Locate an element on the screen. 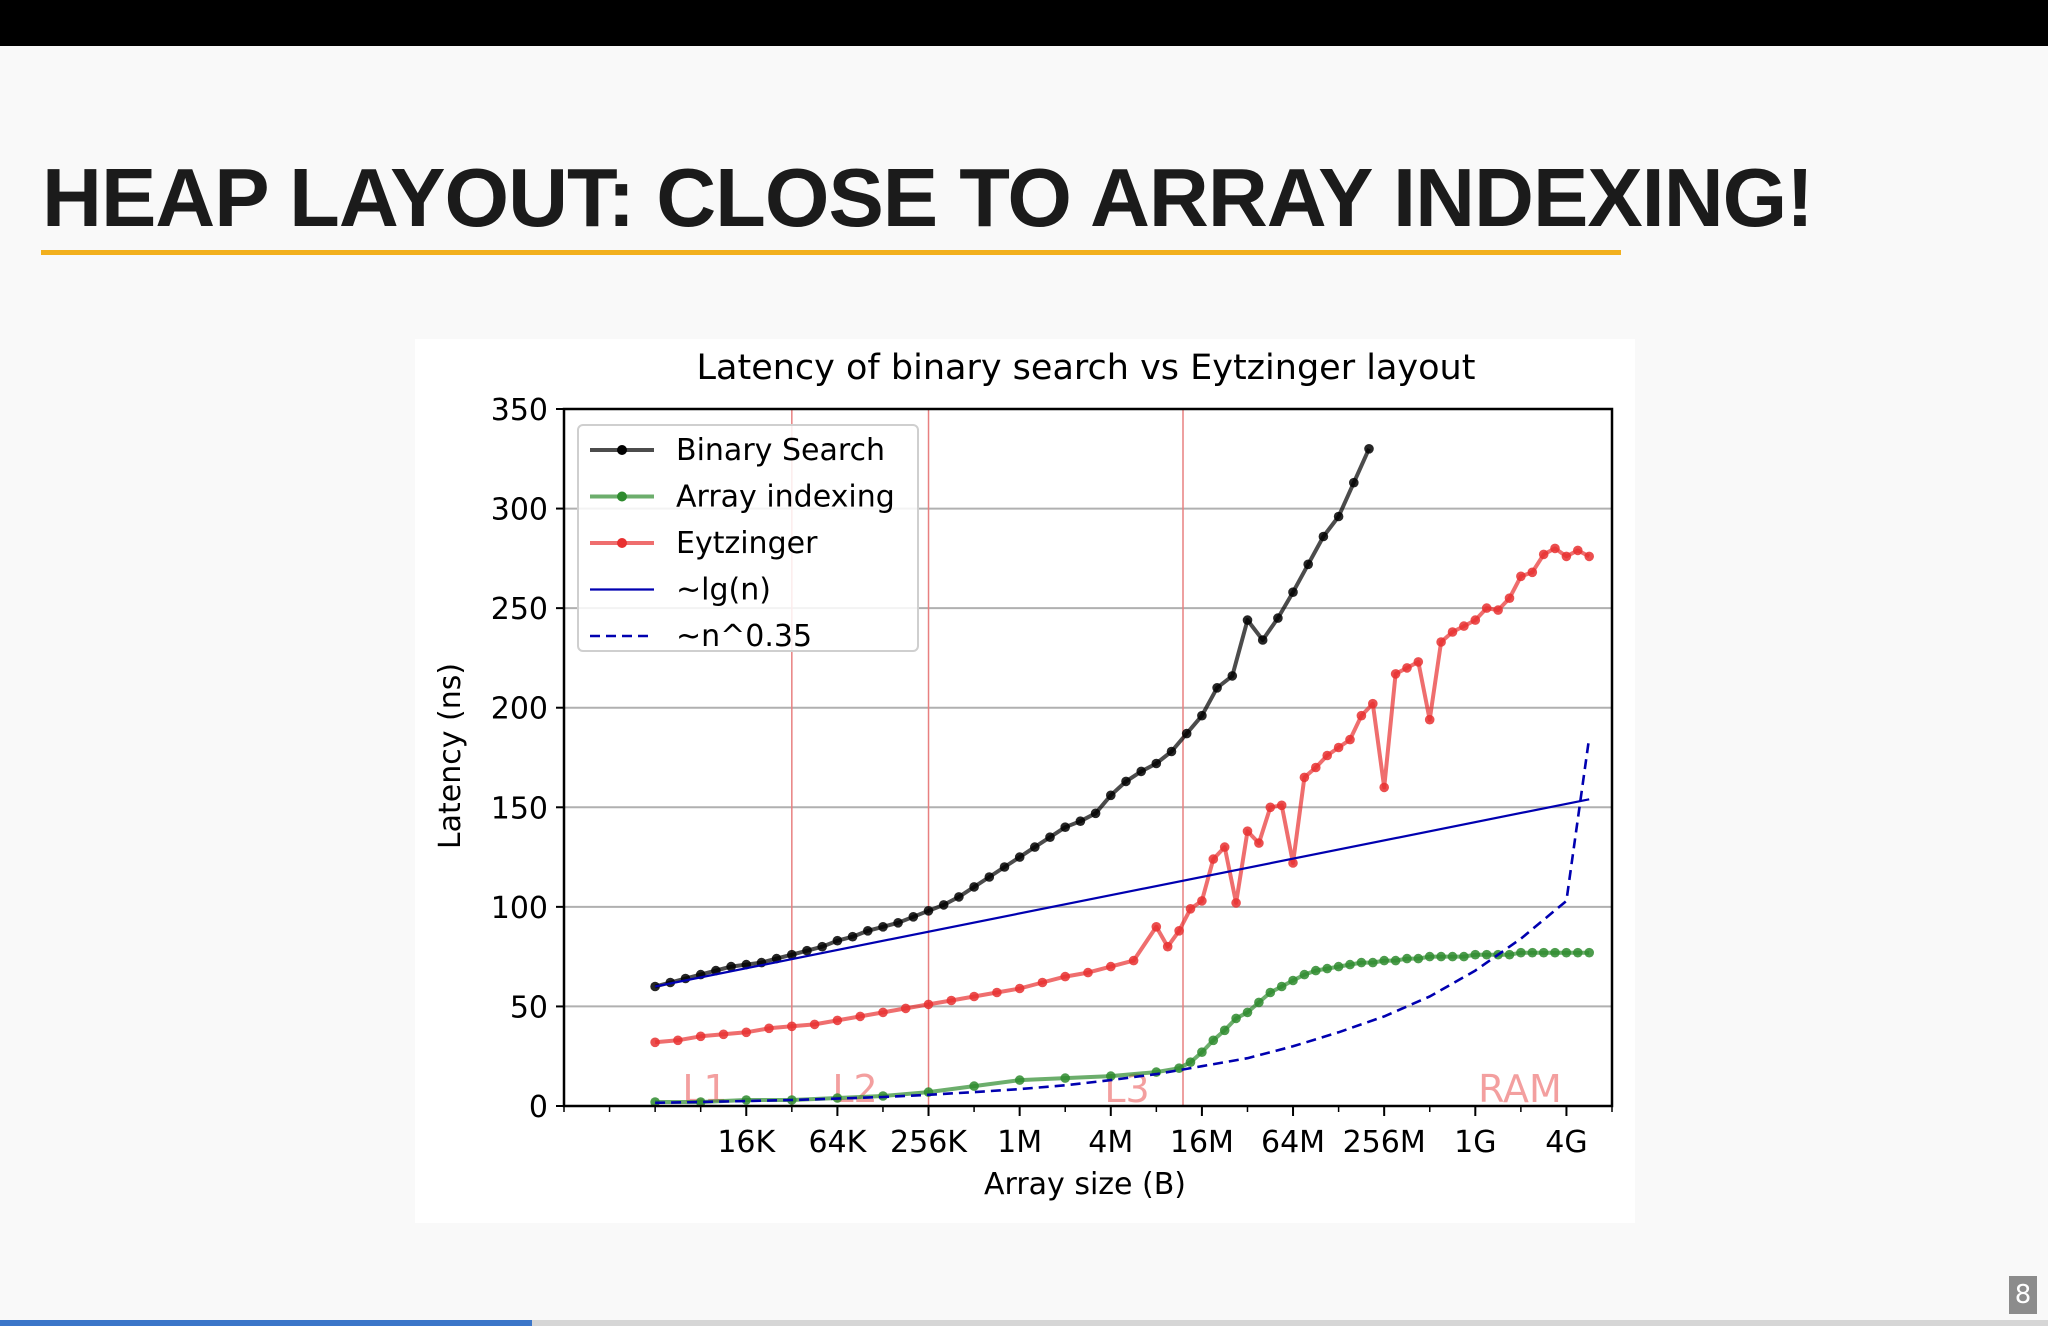  progress-fill is located at coordinates (266, 1323).